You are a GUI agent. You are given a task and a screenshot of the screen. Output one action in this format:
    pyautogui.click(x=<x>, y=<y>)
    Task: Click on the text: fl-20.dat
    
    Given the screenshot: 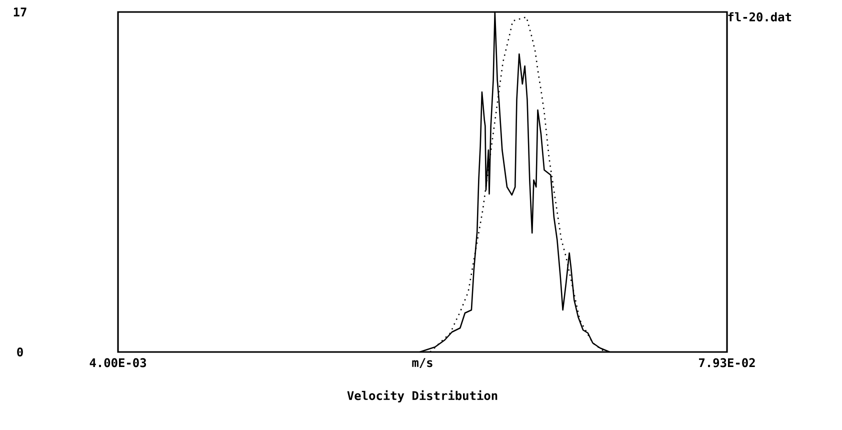 What is the action you would take?
    pyautogui.click(x=760, y=17)
    